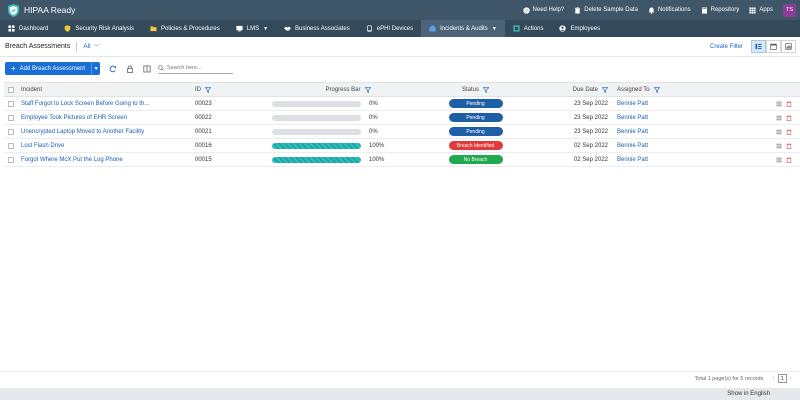 The image size is (800, 400). I want to click on search-input, so click(197, 68).